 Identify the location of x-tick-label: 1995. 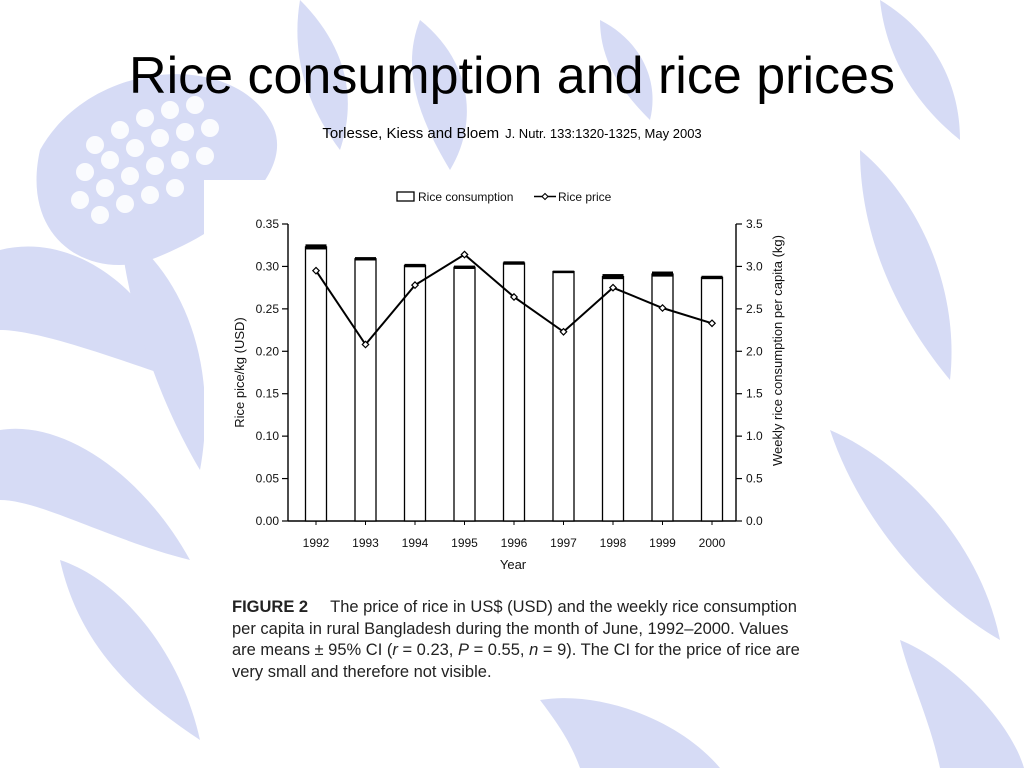
(464, 543).